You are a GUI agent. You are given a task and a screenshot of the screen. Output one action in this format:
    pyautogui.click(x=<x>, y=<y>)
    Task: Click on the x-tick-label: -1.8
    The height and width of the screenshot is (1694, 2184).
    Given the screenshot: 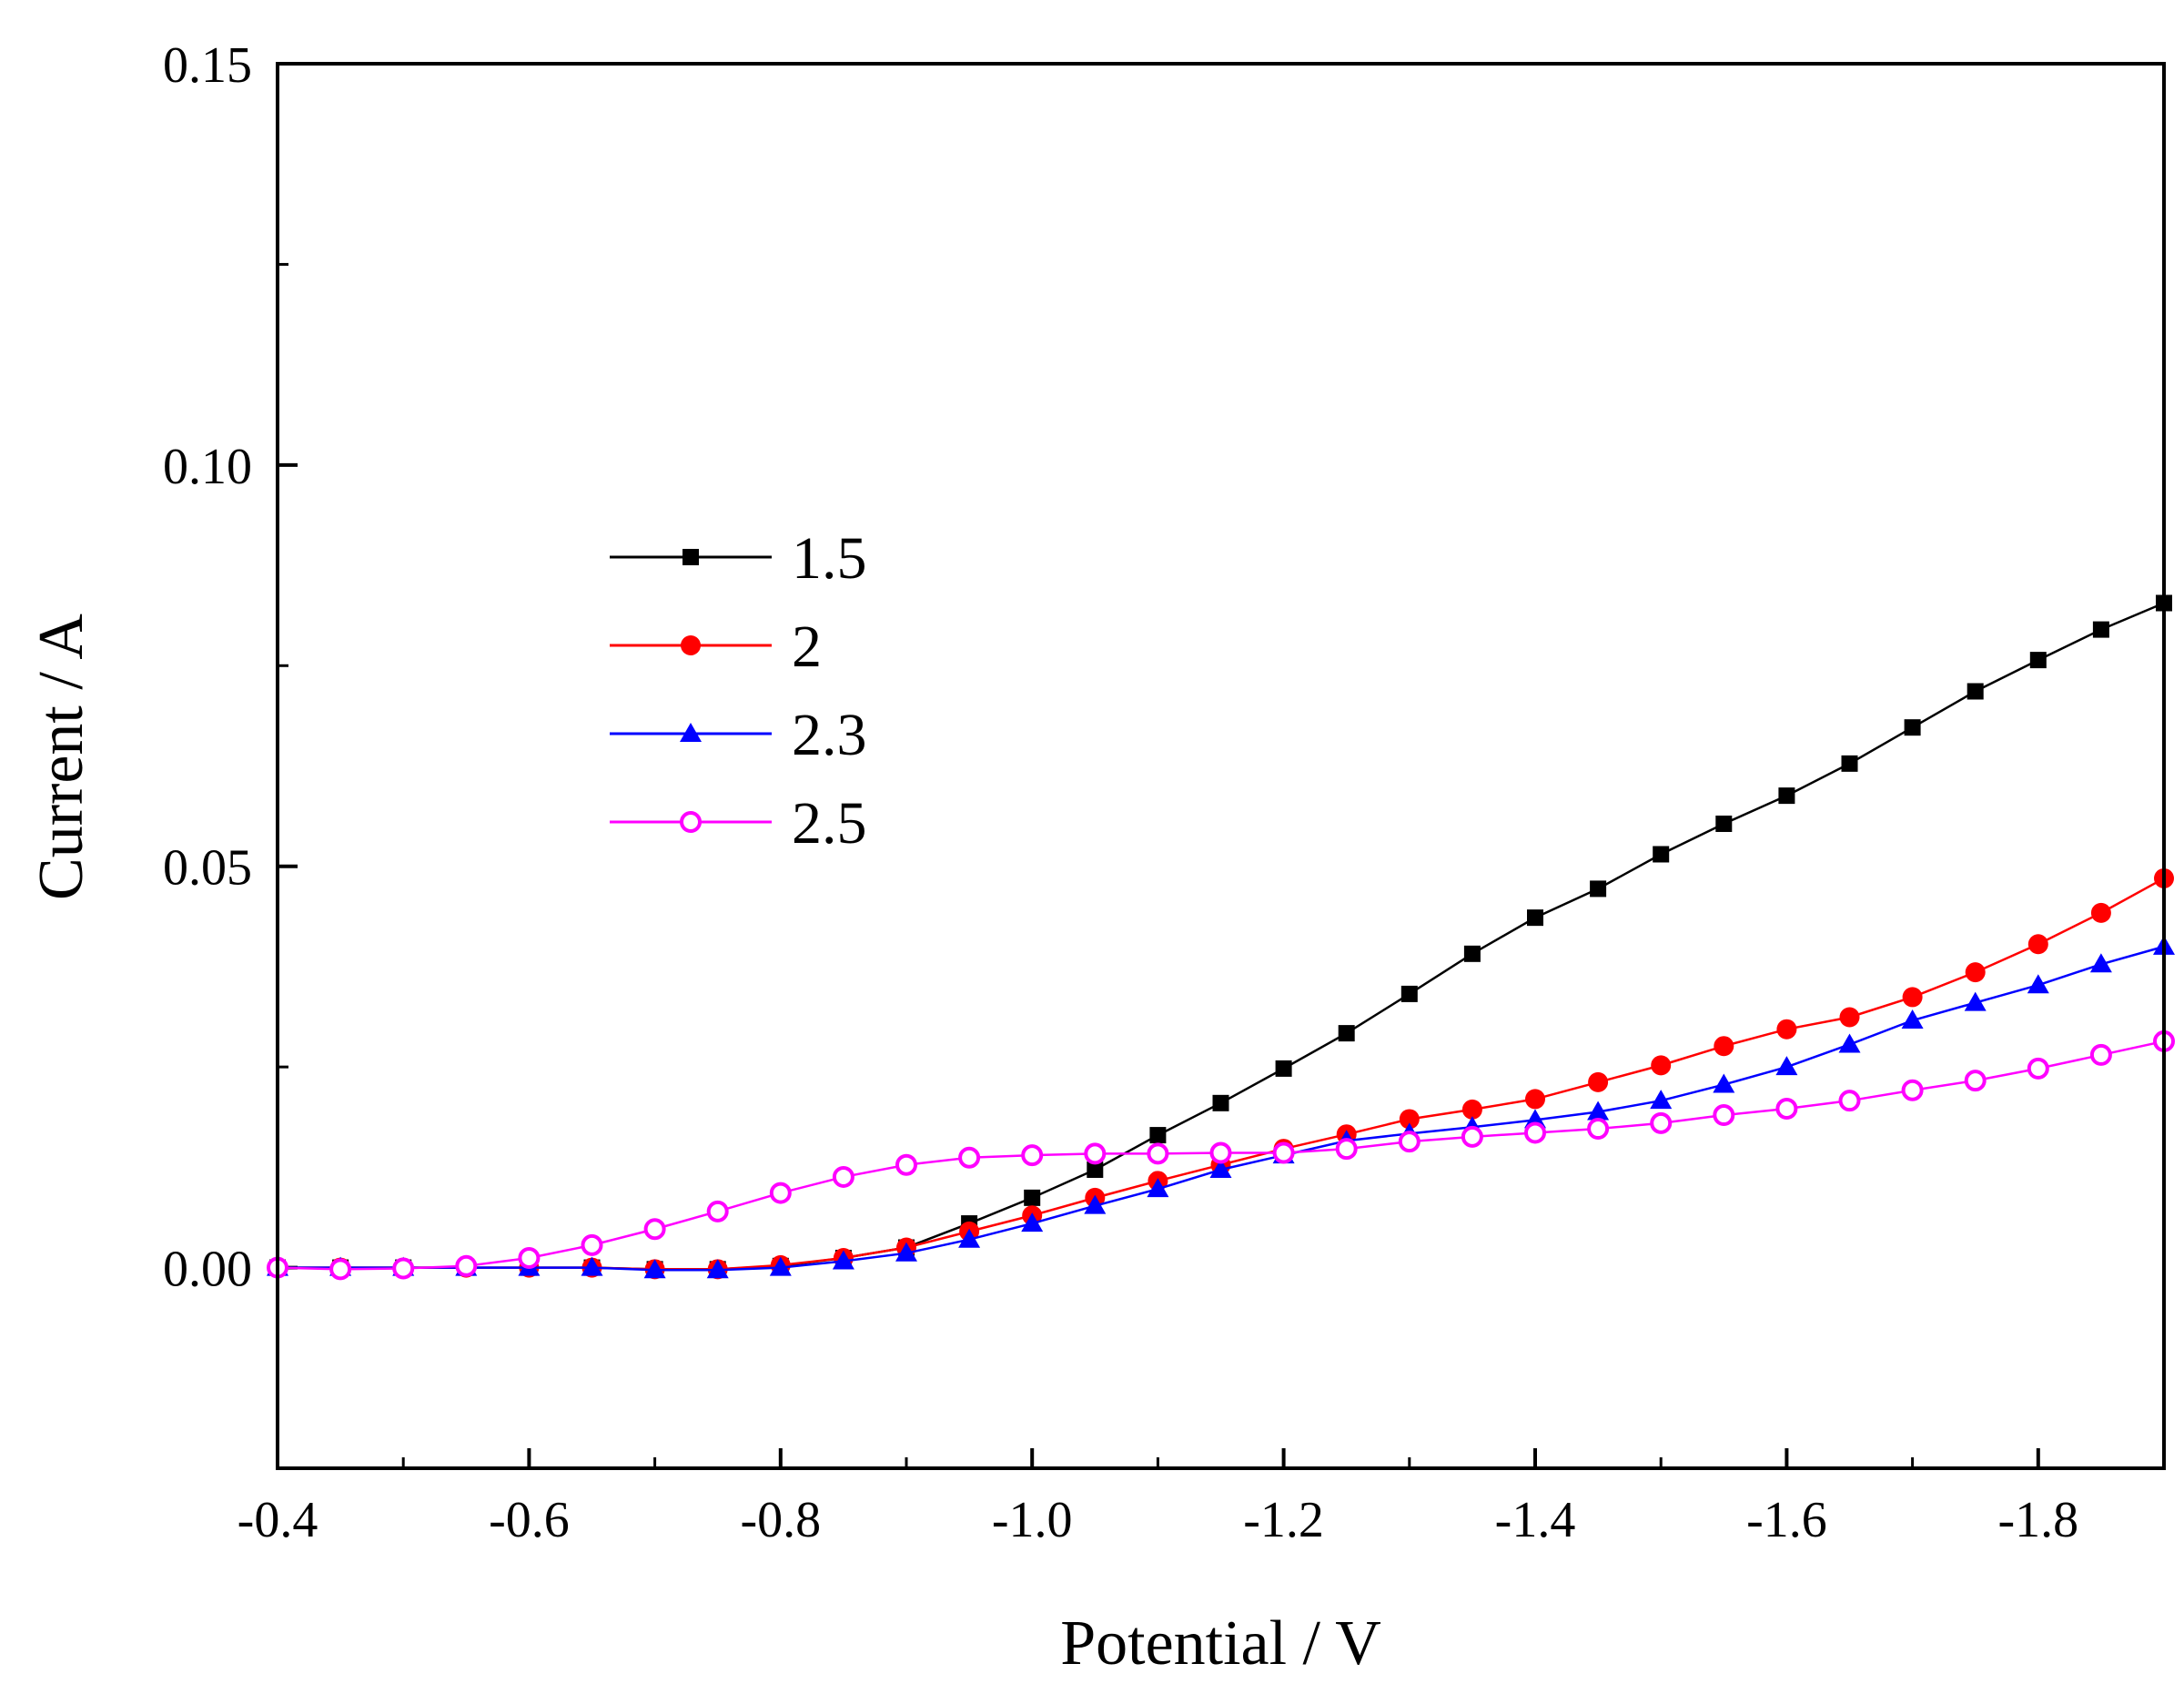 What is the action you would take?
    pyautogui.click(x=2038, y=1520)
    